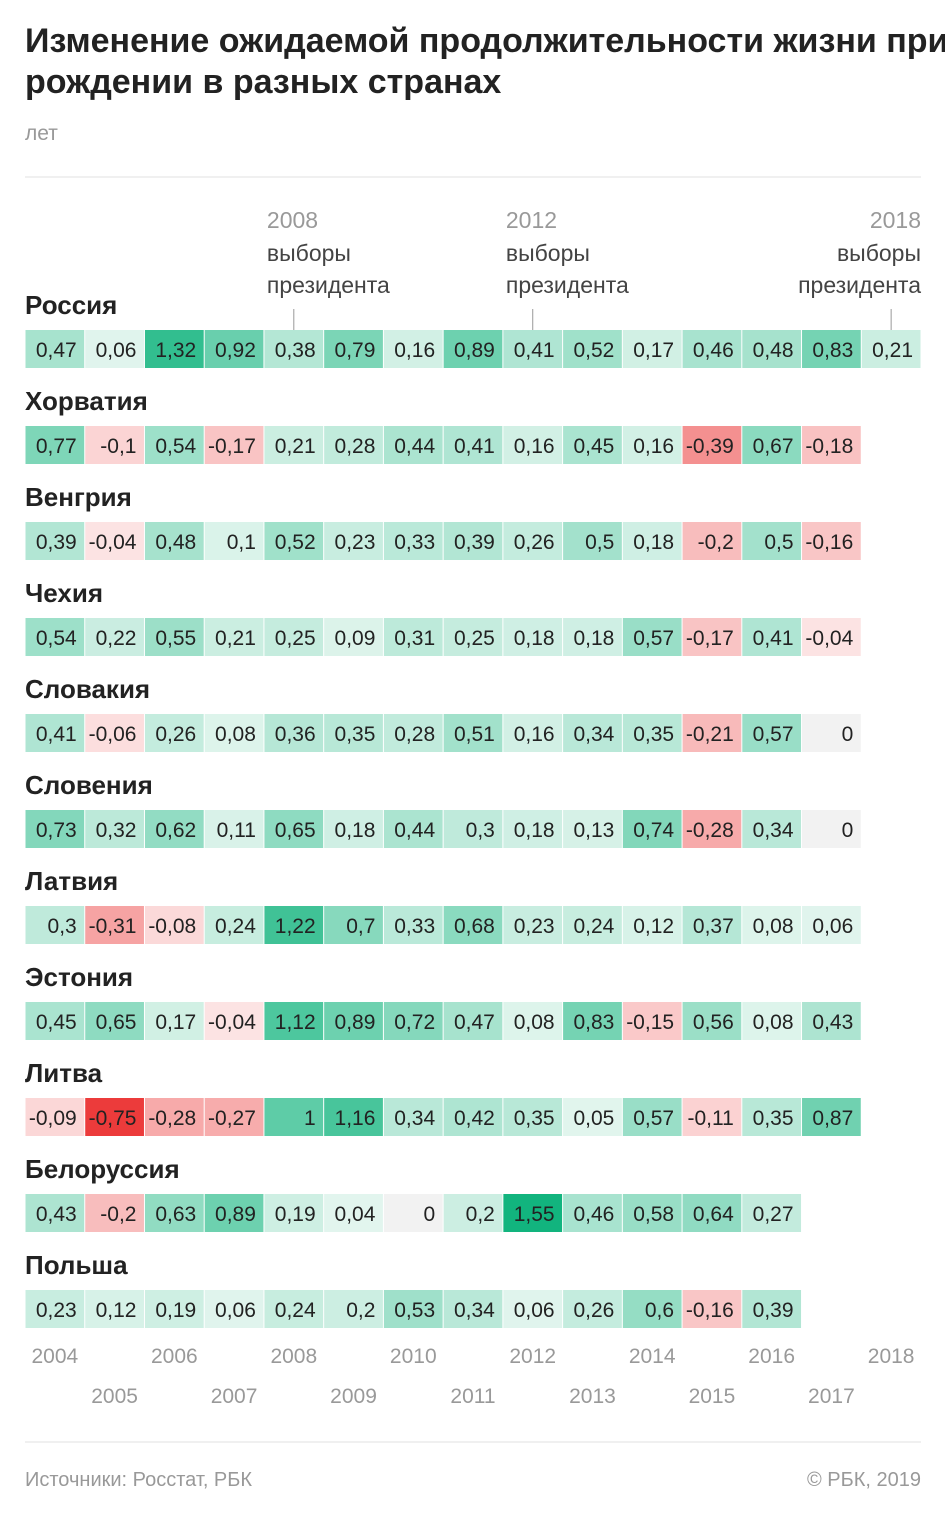 Image resolution: width=945 pixels, height=1521 pixels. Describe the element at coordinates (829, 446) in the screenshot. I see `value-label: -0,18` at that location.